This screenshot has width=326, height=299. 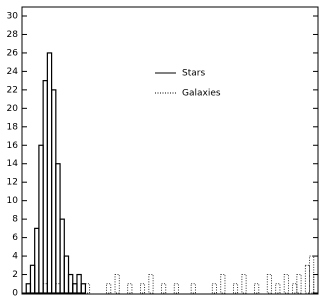 I want to click on y-tick-label: 0, so click(x=15, y=294).